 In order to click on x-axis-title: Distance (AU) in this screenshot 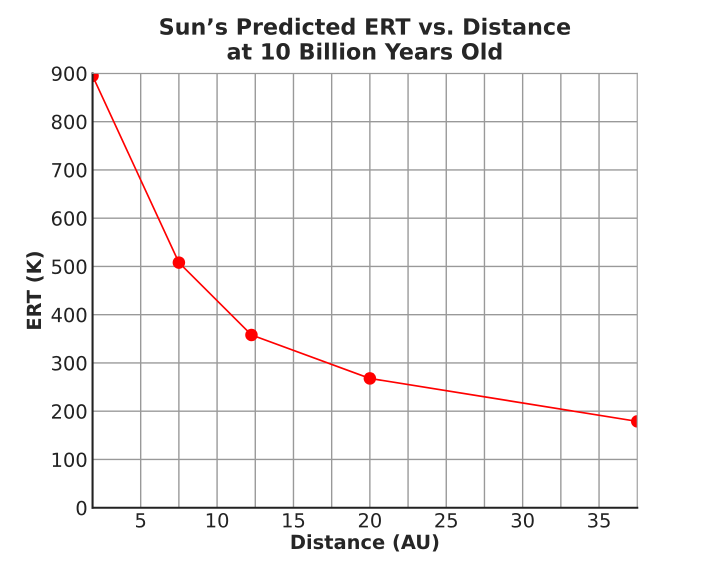, I will do `click(365, 543)`.